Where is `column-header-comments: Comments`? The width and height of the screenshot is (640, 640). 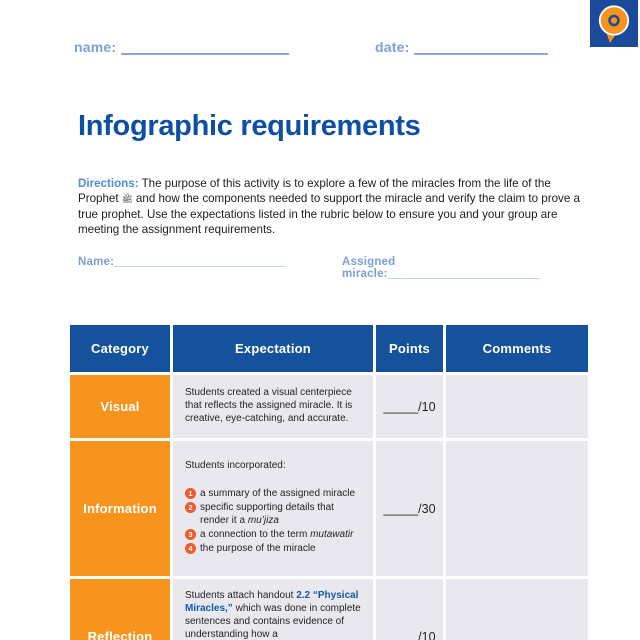 column-header-comments: Comments is located at coordinates (517, 348).